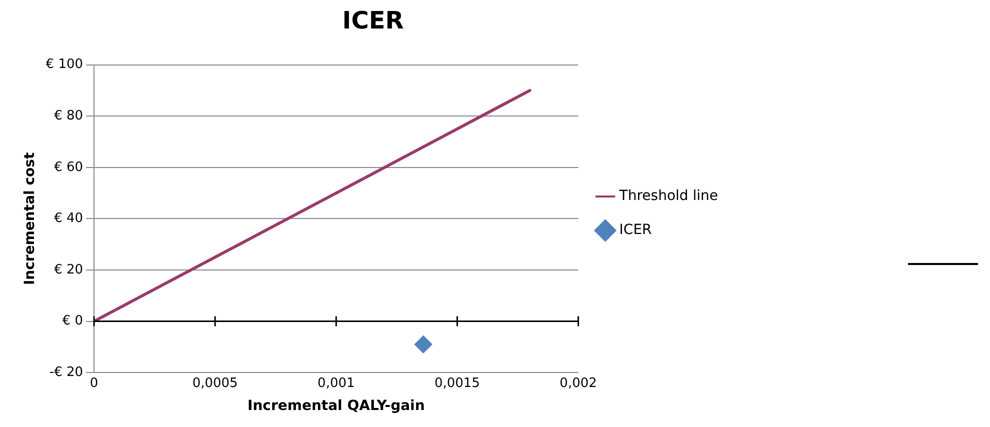 This screenshot has width=990, height=427. I want to click on legend-label: ICER, so click(635, 230).